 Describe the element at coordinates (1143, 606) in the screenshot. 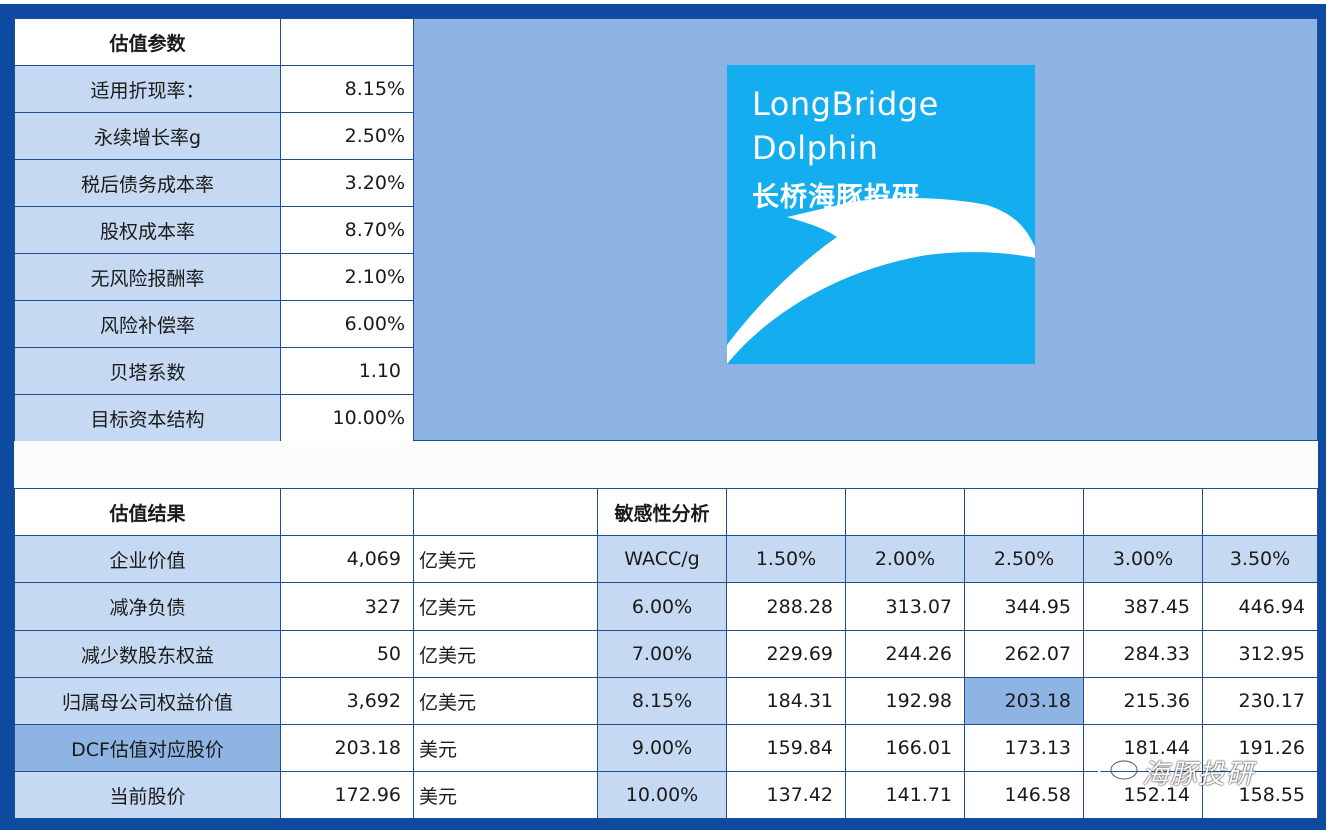

I see `sensitivity-cell: 387.45` at that location.